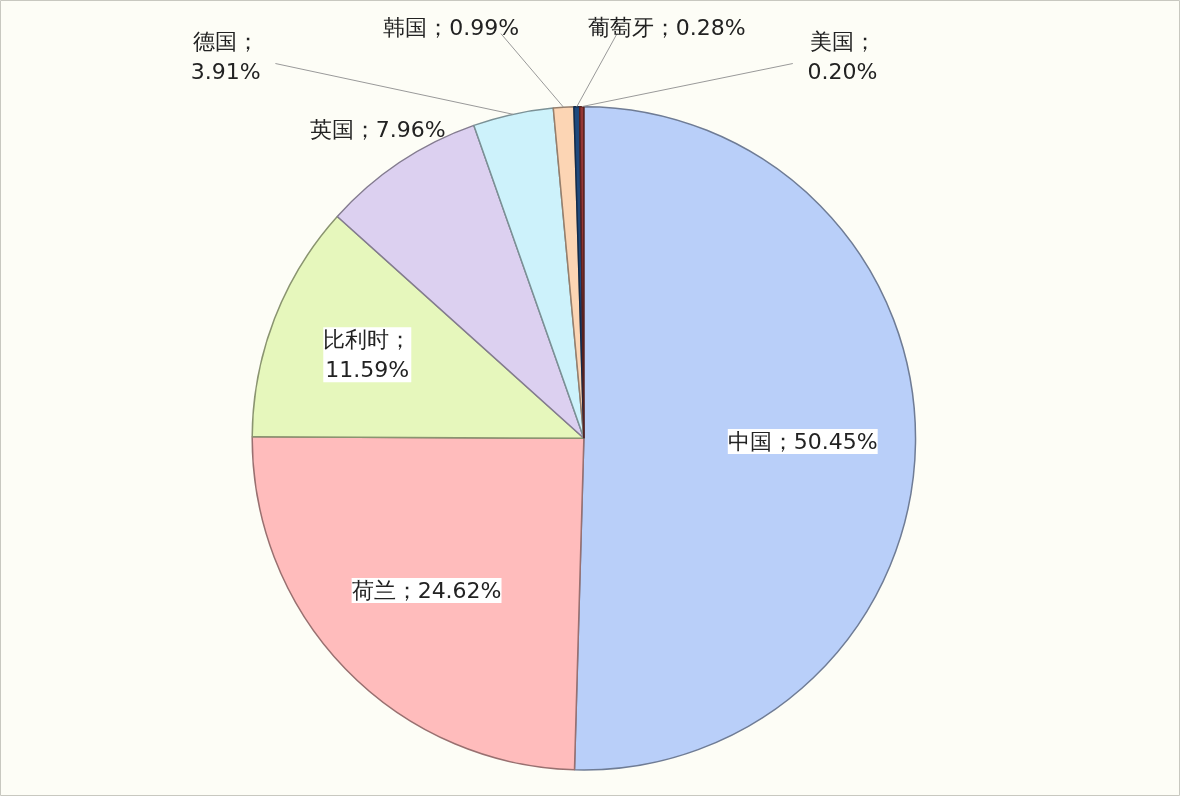 The width and height of the screenshot is (1184, 800). Describe the element at coordinates (802, 441) in the screenshot. I see `slice-label: 中国；50.45%` at that location.